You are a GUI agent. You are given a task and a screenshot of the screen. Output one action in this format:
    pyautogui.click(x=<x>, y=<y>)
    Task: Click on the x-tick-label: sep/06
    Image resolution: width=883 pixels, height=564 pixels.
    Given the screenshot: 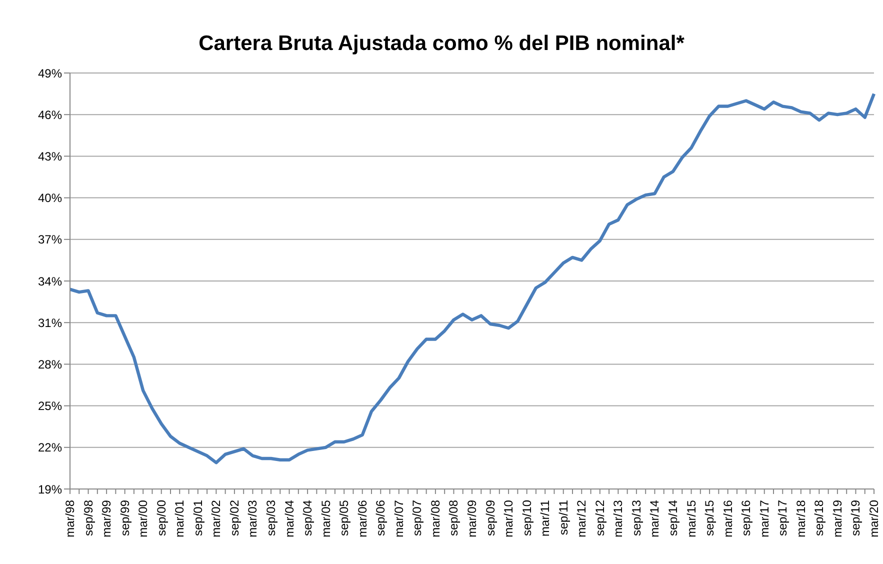 What is the action you would take?
    pyautogui.click(x=381, y=518)
    